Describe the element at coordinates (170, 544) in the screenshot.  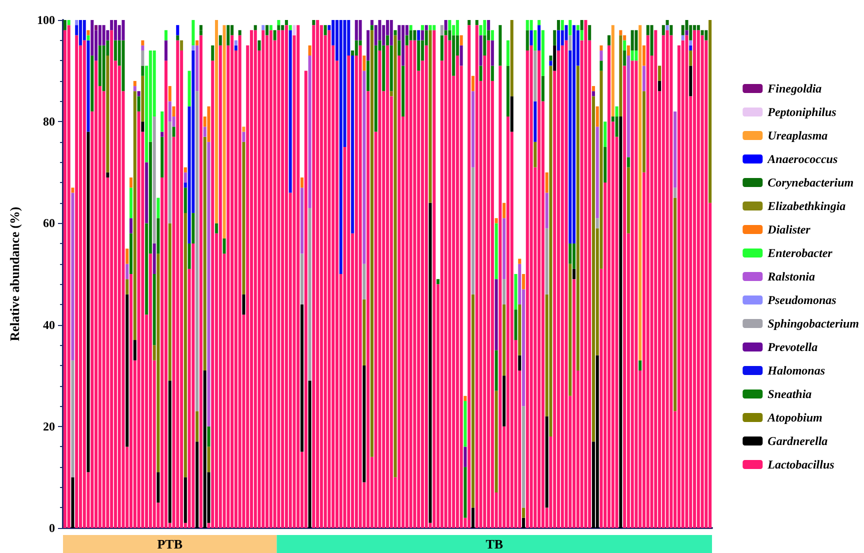
I see `text: PTB` at that location.